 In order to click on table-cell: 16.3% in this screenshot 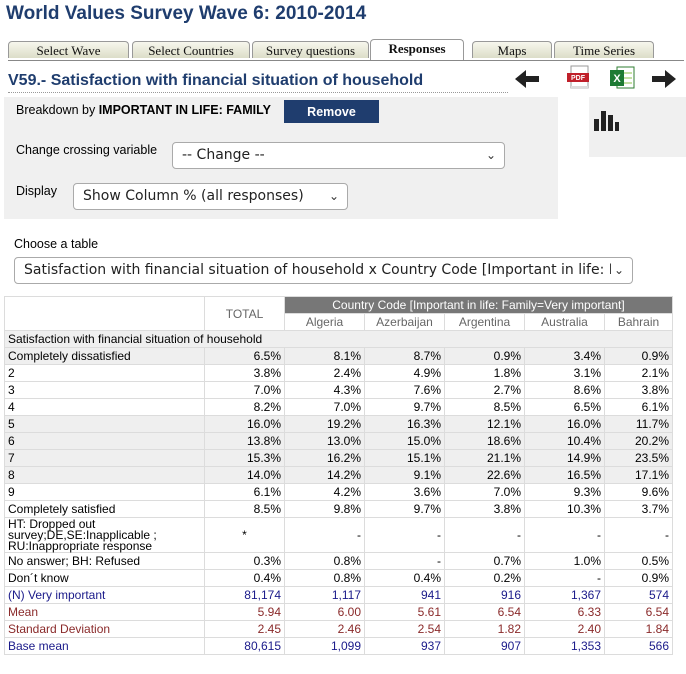, I will do `click(404, 424)`.